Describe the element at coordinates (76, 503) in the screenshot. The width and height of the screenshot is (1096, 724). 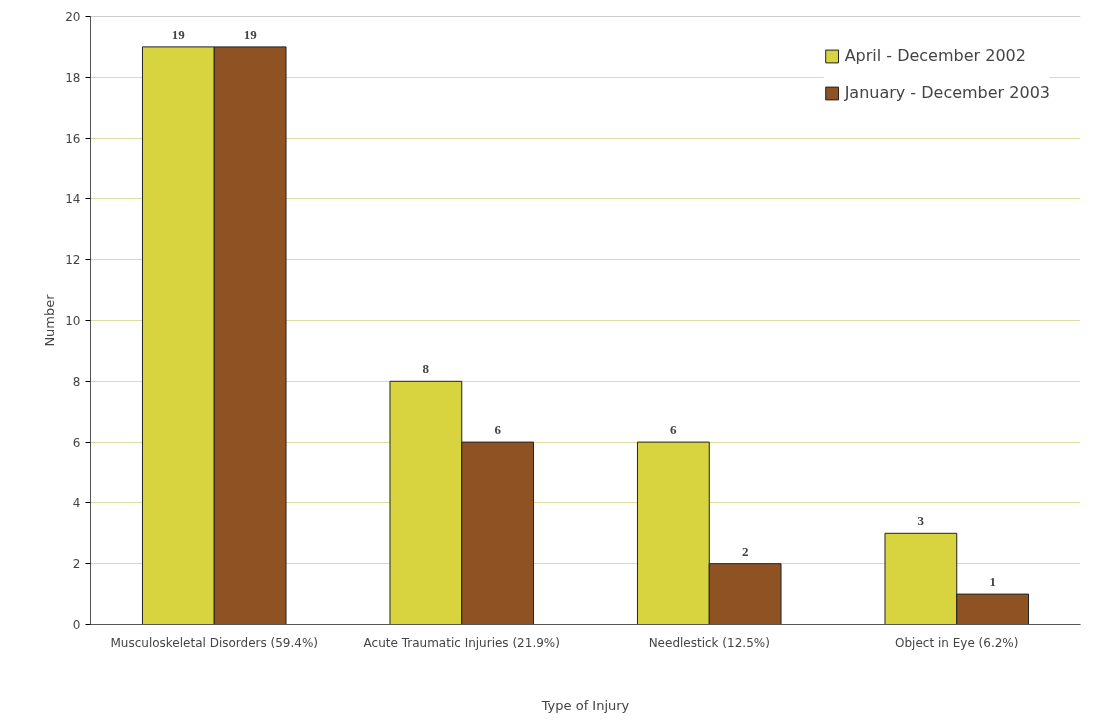
I see `y-tick-label: 4` at that location.